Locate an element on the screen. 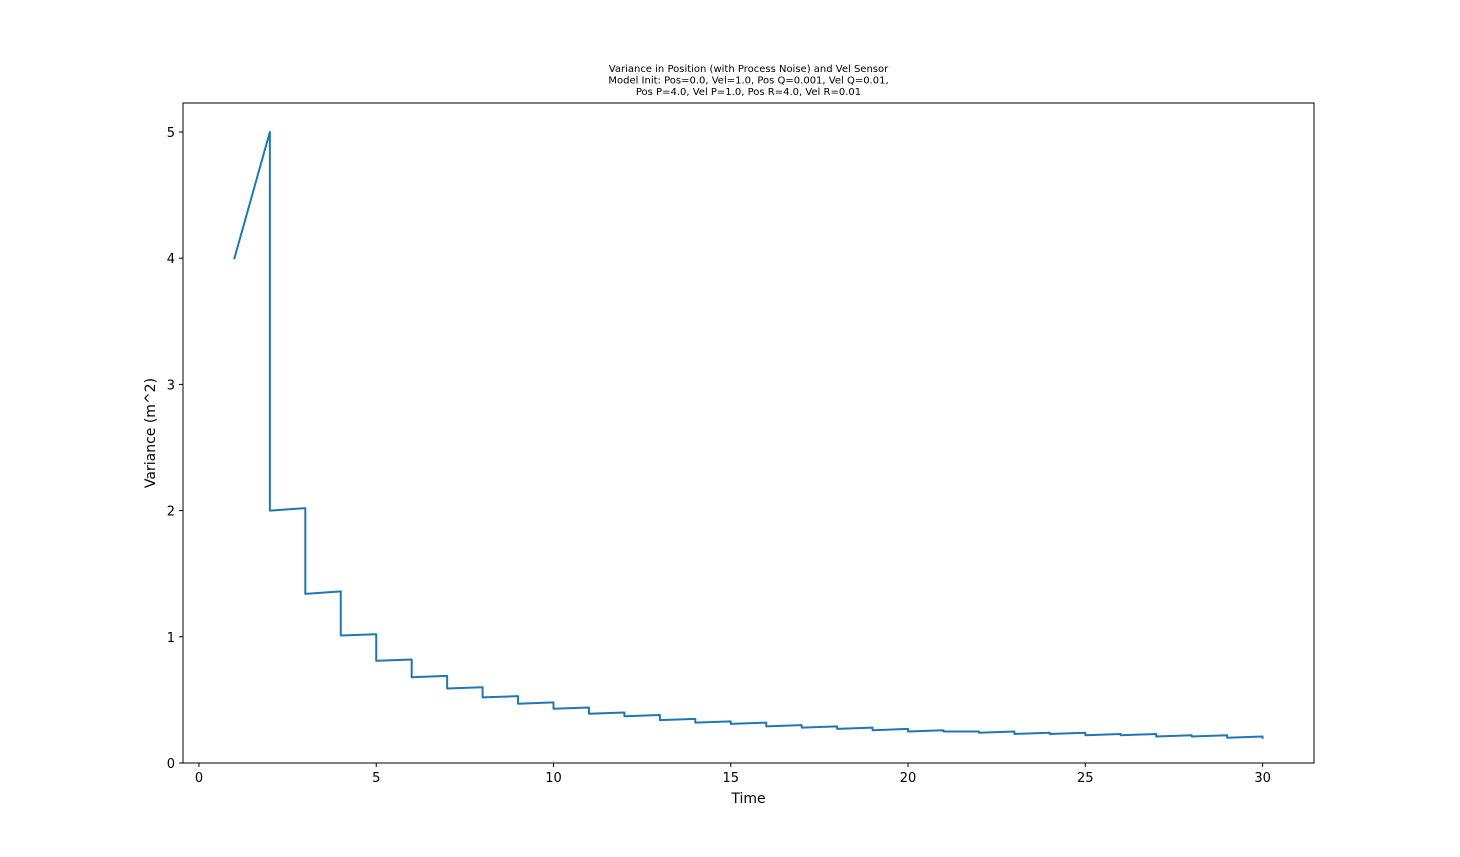 This screenshot has height=857, width=1460. y-tick-label: 4 is located at coordinates (171, 259).